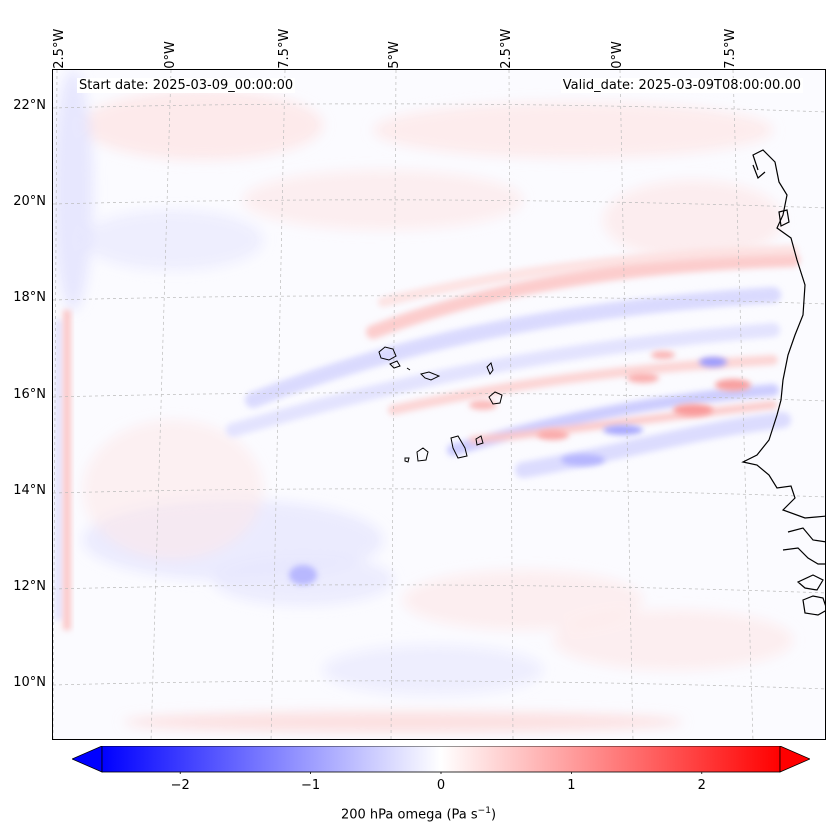 Image resolution: width=837 pixels, height=839 pixels. What do you see at coordinates (441, 785) in the screenshot?
I see `colorbar-tick-label: 0` at bounding box center [441, 785].